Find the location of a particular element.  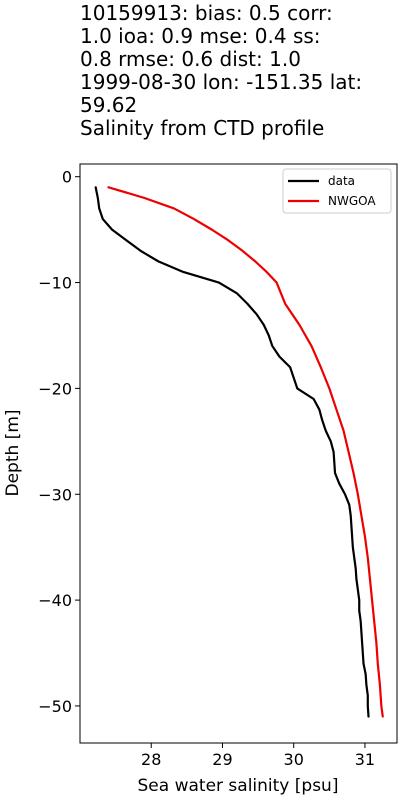

x-tick-label: 29 is located at coordinates (222, 759).